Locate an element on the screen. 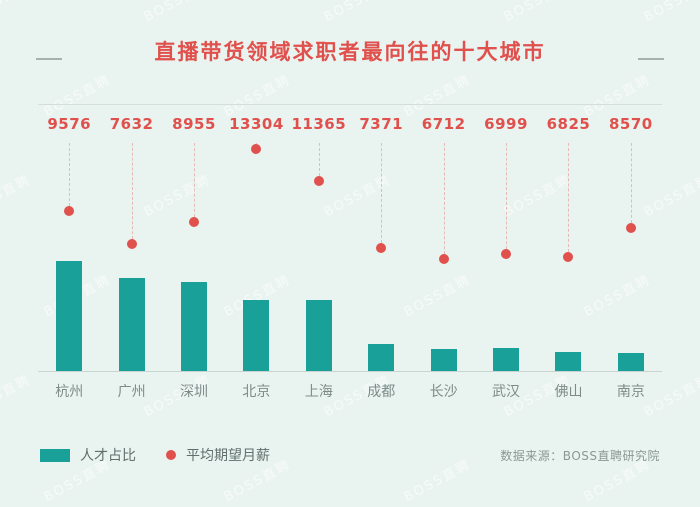 Image resolution: width=700 pixels, height=507 pixels. salary-value-label: 6999 is located at coordinates (506, 124).